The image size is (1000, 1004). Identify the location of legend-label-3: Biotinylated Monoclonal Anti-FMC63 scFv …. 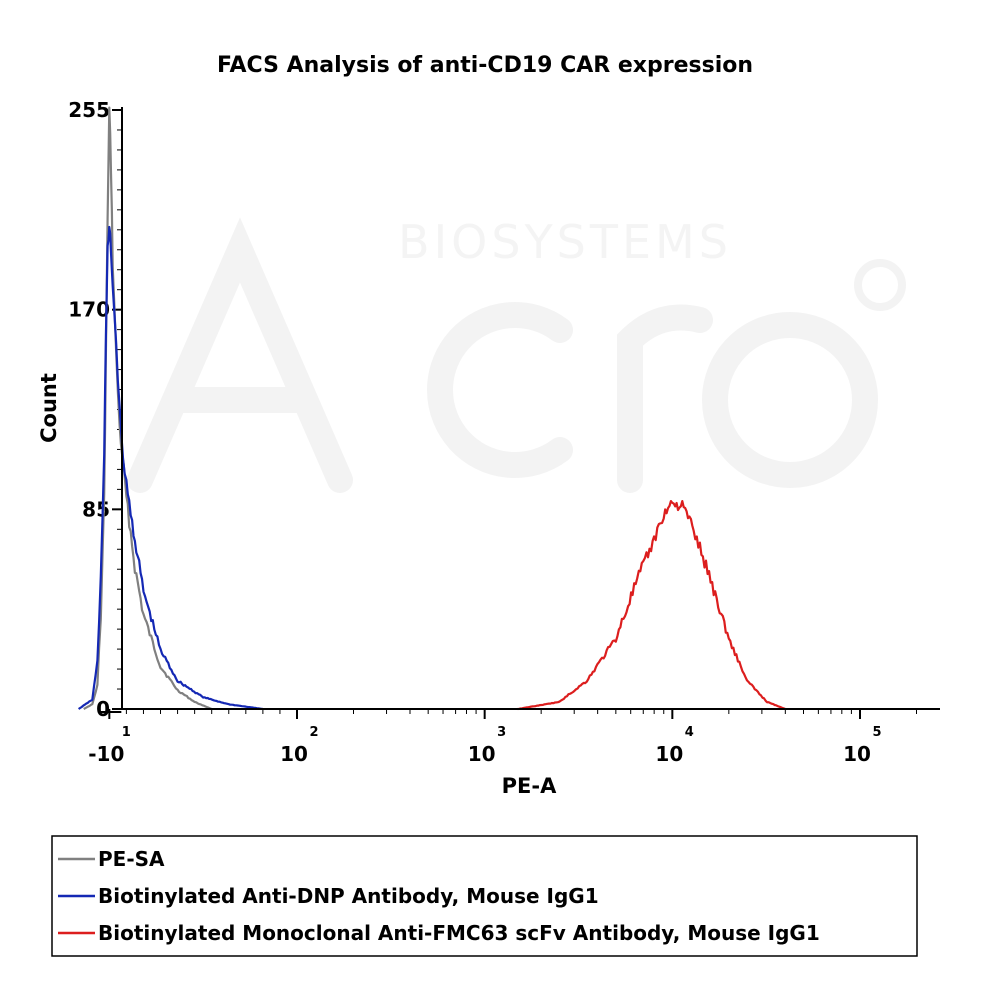
(459, 933).